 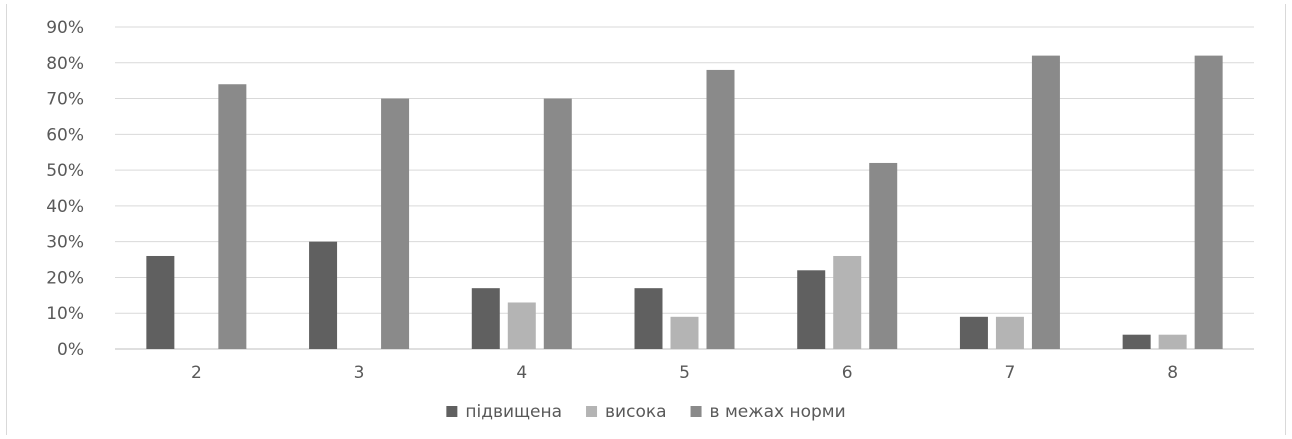 I want to click on y-tick-label: 90%, so click(x=65, y=28).